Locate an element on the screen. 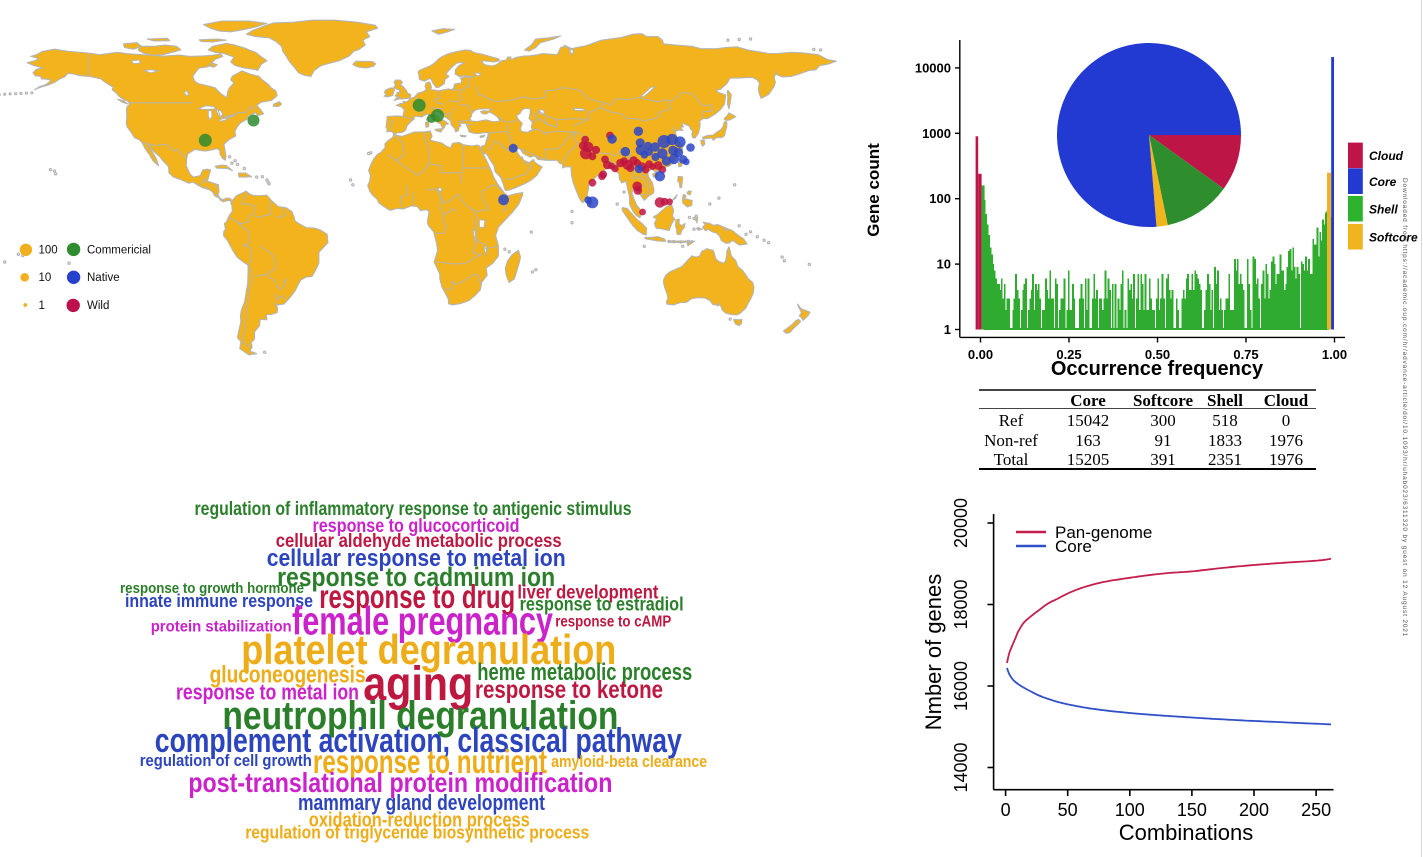 Image resolution: width=1423 pixels, height=857 pixels. svg-text: response to growth hormone is located at coordinates (212, 588).